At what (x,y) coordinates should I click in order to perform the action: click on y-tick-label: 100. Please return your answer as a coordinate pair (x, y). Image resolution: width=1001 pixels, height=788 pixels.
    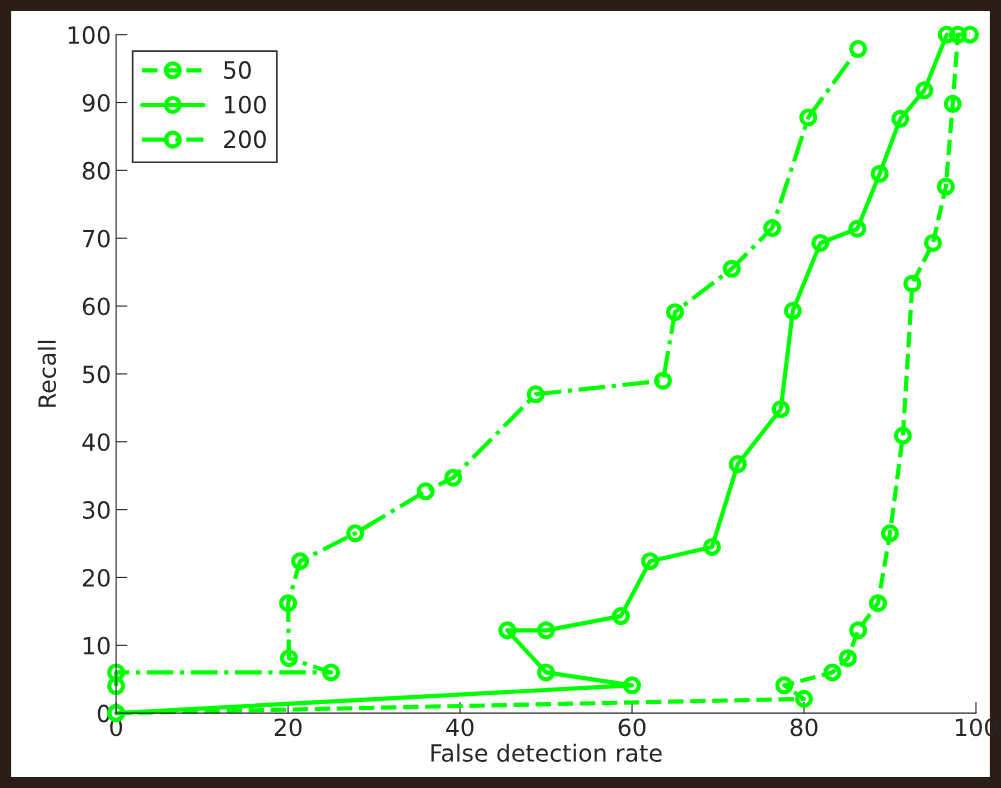
    Looking at the image, I should click on (89, 35).